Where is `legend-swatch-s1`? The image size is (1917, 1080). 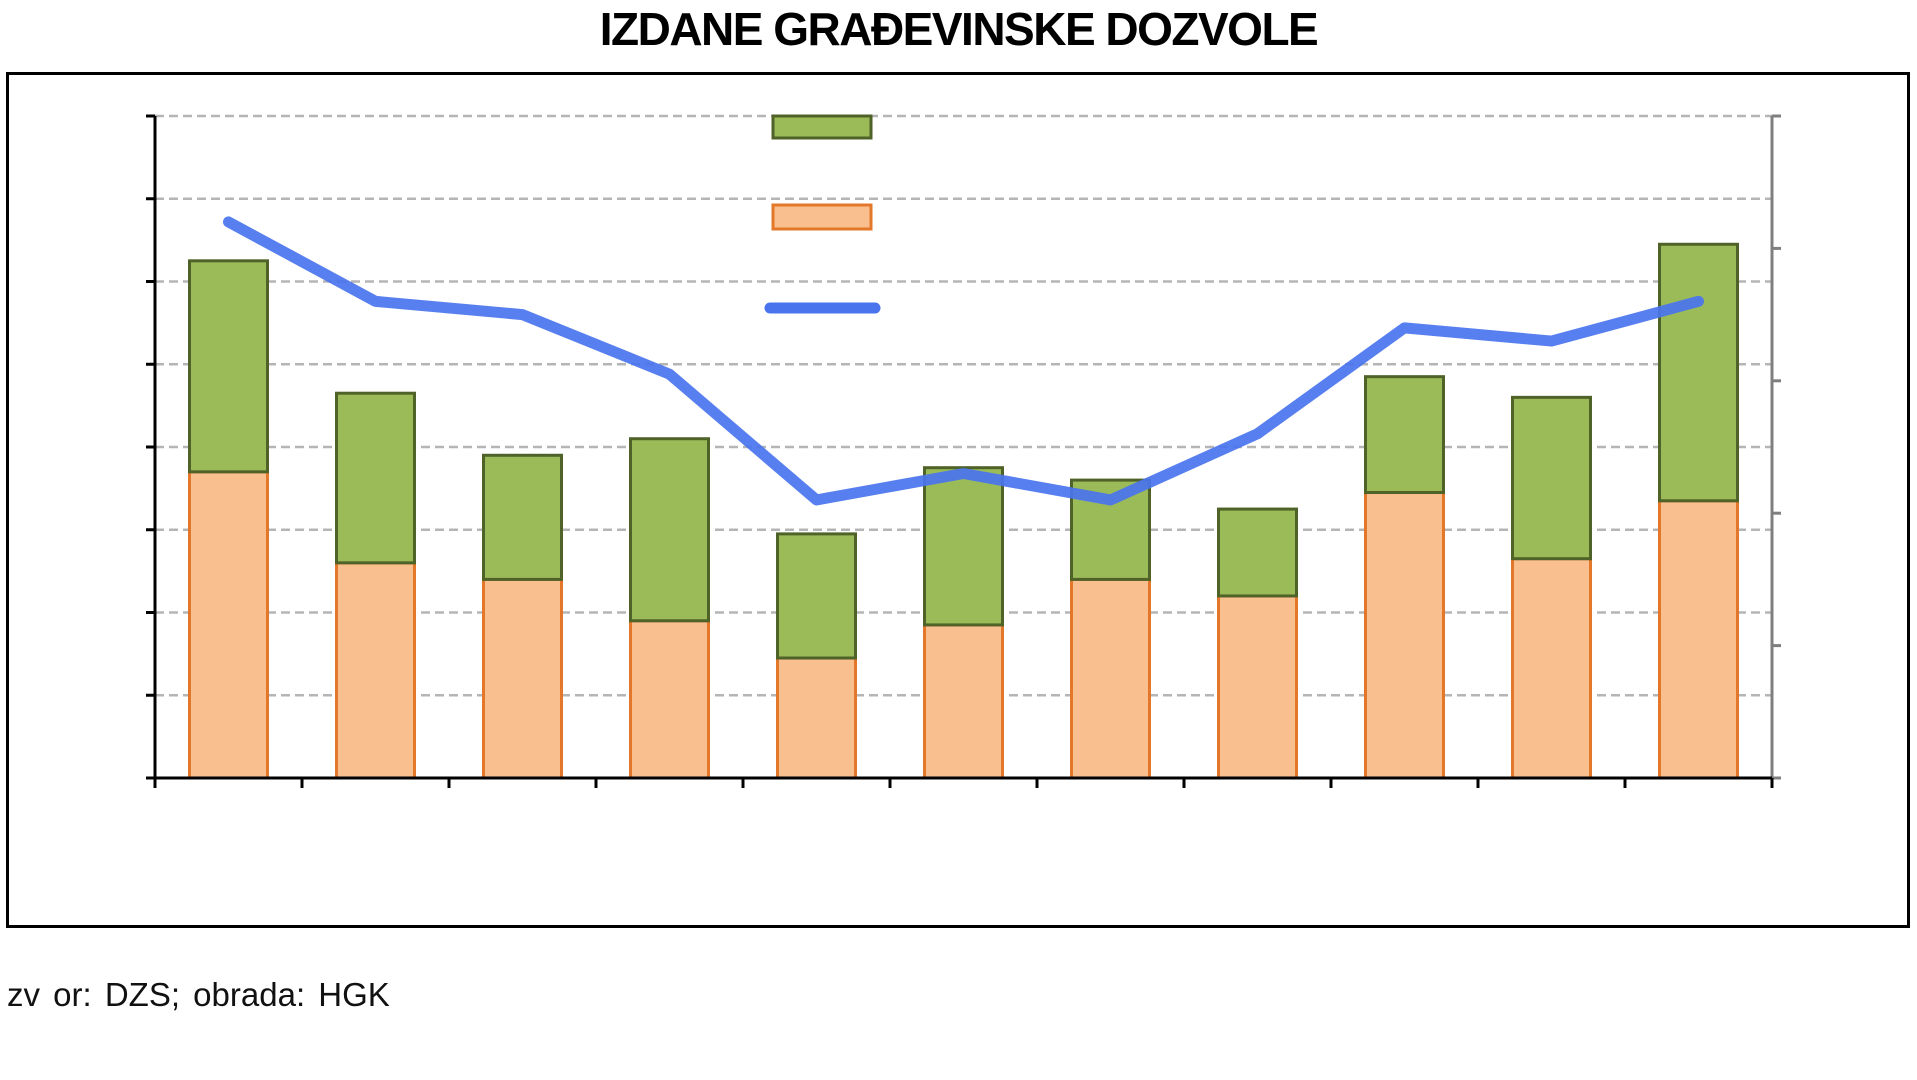 legend-swatch-s1 is located at coordinates (822, 217).